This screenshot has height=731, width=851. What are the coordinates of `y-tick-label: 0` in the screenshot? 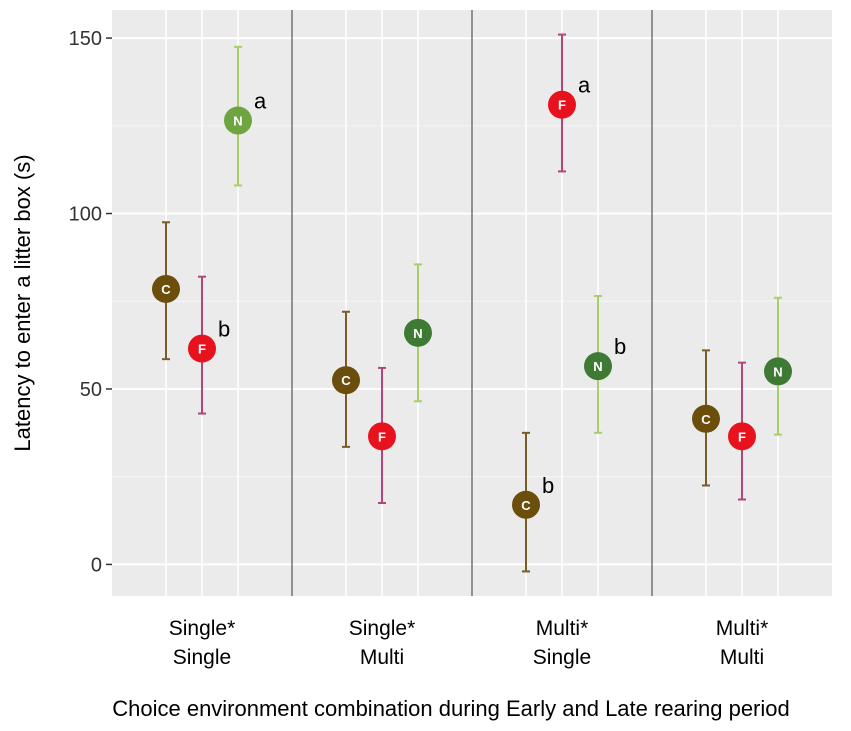 It's located at (96, 565).